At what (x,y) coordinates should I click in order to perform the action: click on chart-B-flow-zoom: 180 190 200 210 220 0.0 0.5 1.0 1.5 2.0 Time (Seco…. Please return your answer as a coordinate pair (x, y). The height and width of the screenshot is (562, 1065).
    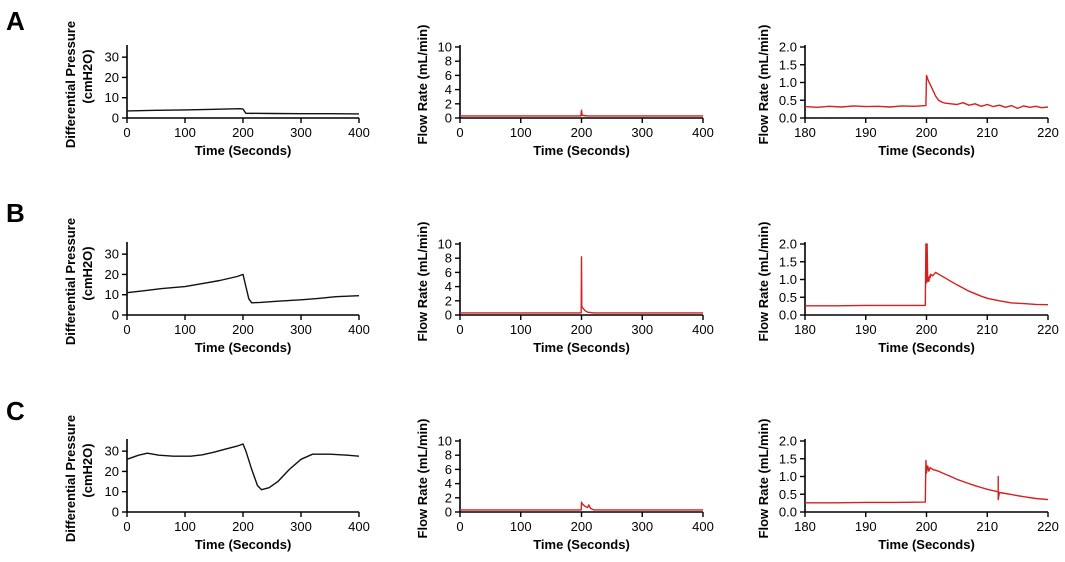
    Looking at the image, I should click on (907, 288).